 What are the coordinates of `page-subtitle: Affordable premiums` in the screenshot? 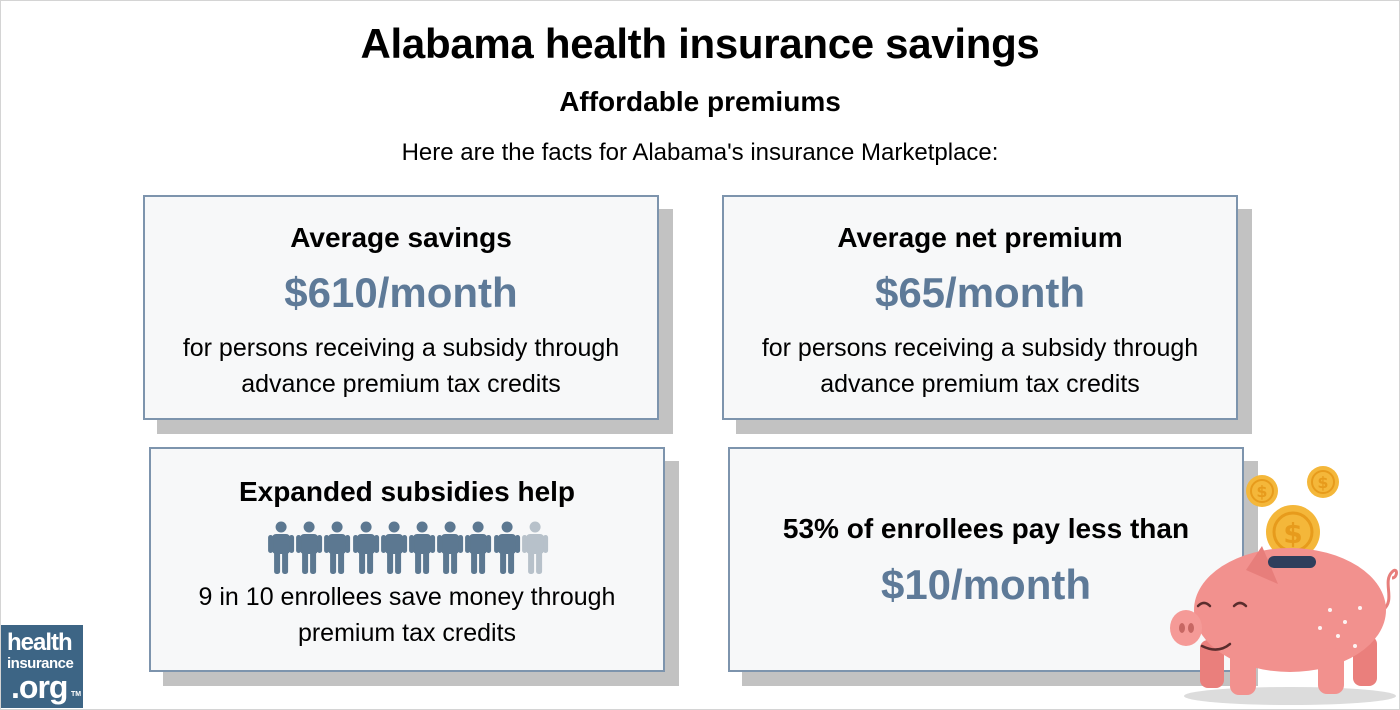 It's located at (700, 101).